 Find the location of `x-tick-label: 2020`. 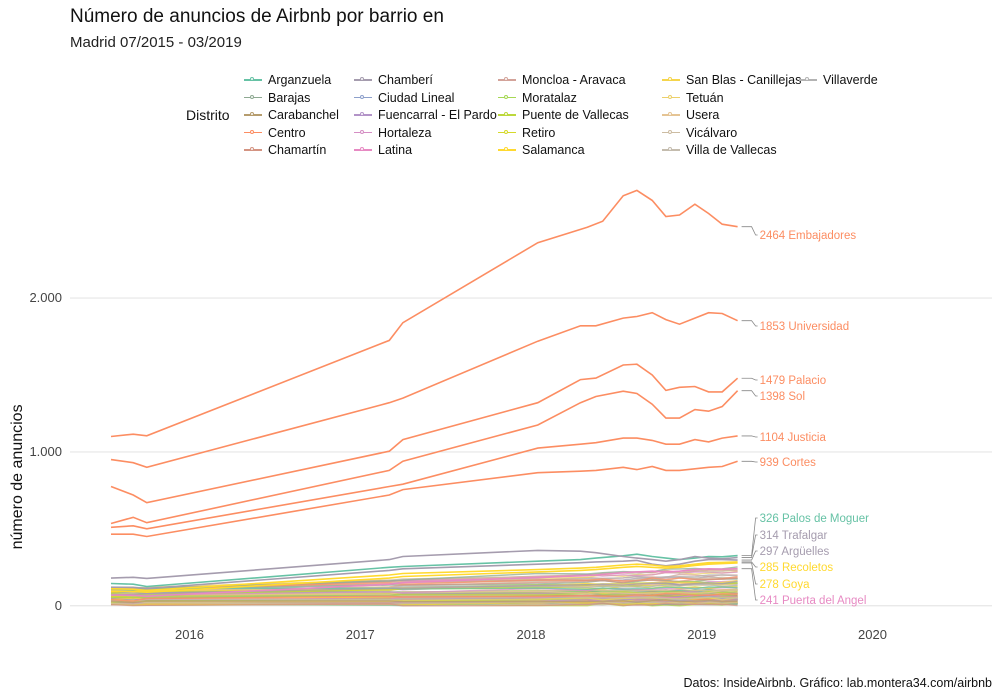

x-tick-label: 2020 is located at coordinates (872, 634).